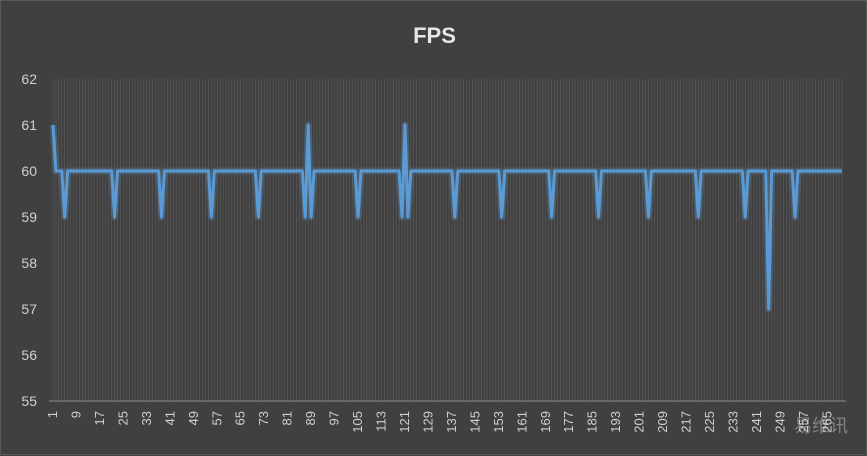 The image size is (867, 456). Describe the element at coordinates (310, 418) in the screenshot. I see `x-tick-label: 89` at that location.